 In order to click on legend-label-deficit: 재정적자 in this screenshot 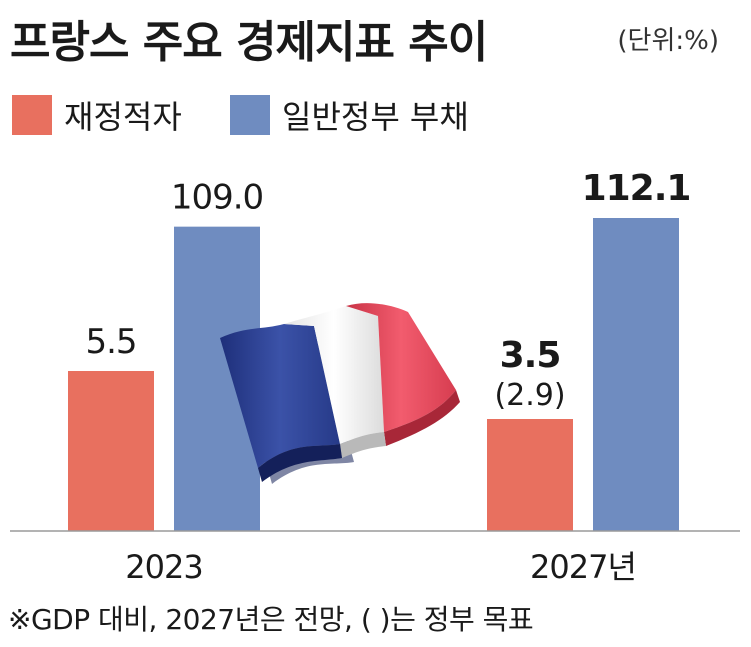, I will do `click(123, 117)`.